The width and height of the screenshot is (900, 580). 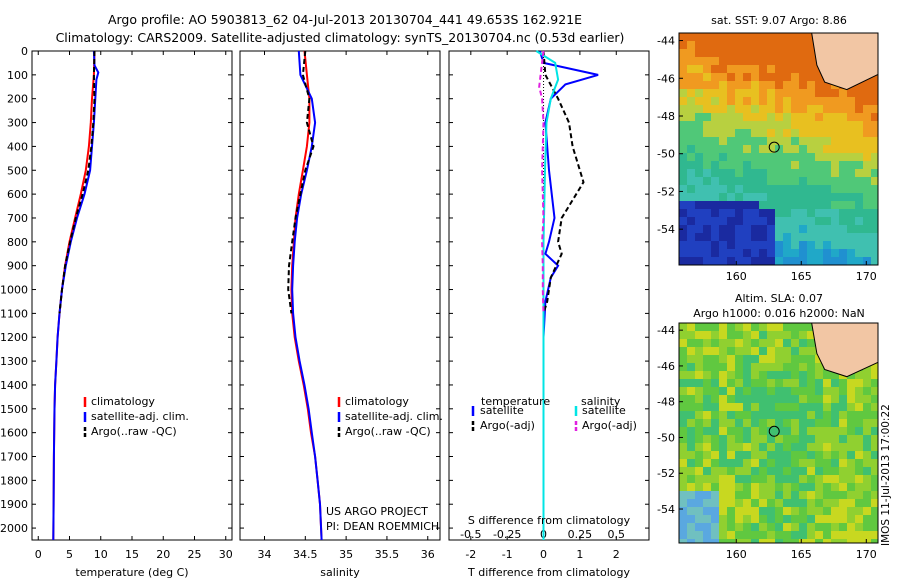 I want to click on sla-map-title-1: Altim. SLA: 0.07, so click(x=779, y=298).